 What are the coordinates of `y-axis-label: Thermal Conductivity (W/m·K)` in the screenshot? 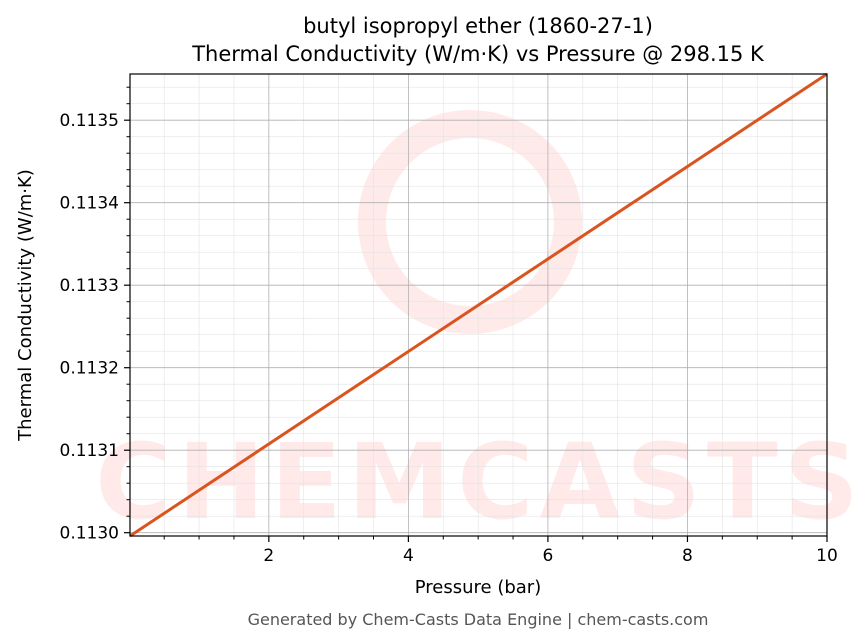 It's located at (25, 305).